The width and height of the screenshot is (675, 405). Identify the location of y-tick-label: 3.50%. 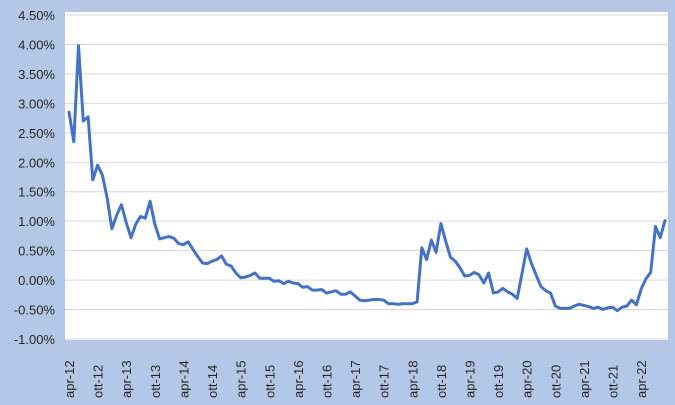
(36, 74).